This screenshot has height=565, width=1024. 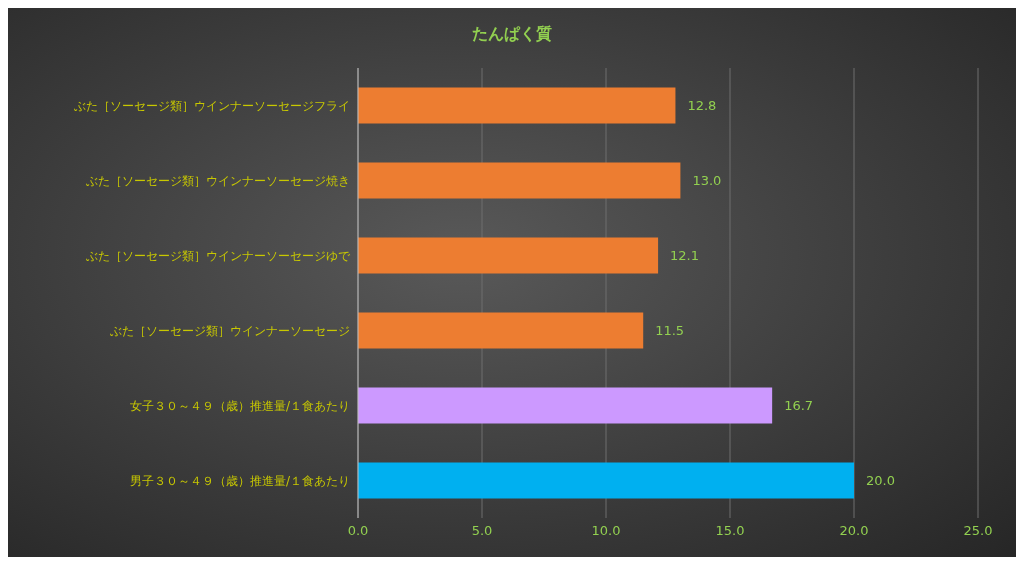 What do you see at coordinates (358, 531) in the screenshot?
I see `x-tick-label: 0.0` at bounding box center [358, 531].